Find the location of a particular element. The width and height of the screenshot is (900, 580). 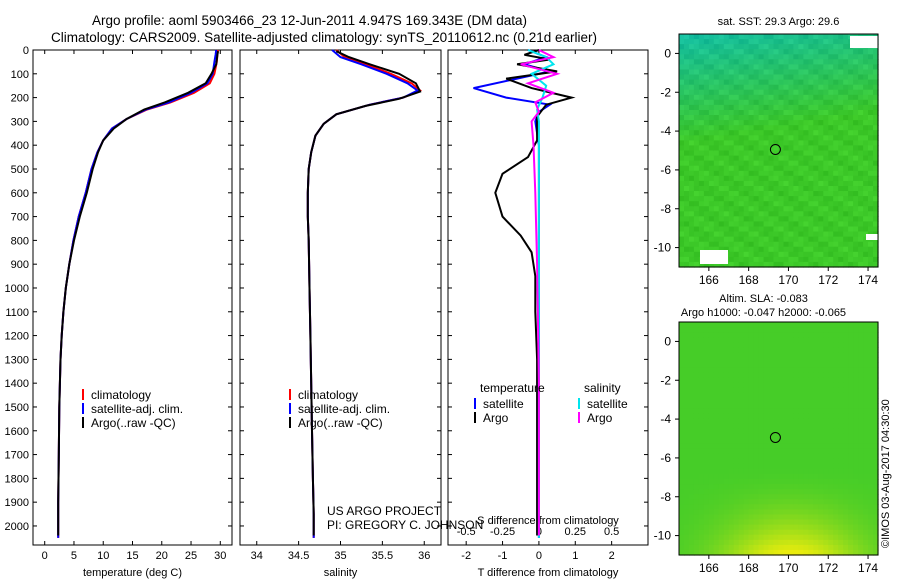

difference-legend-title-salinity: salinity is located at coordinates (602, 388).